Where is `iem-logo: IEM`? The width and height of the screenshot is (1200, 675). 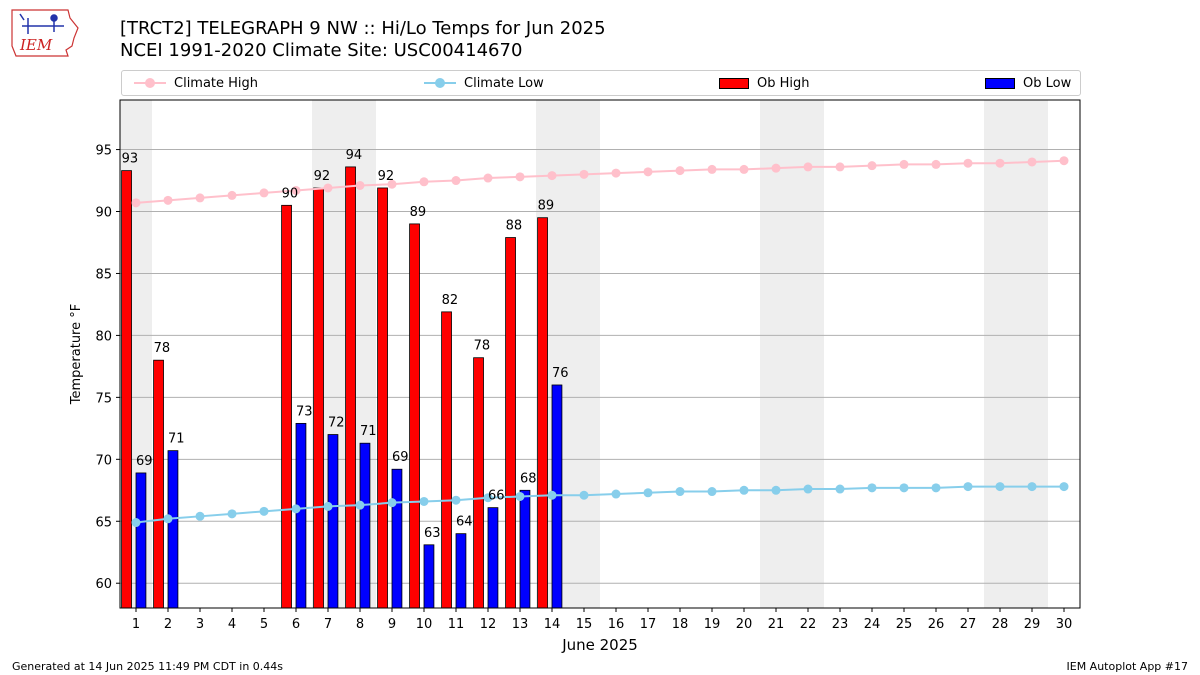
iem-logo: IEM is located at coordinates (45, 33).